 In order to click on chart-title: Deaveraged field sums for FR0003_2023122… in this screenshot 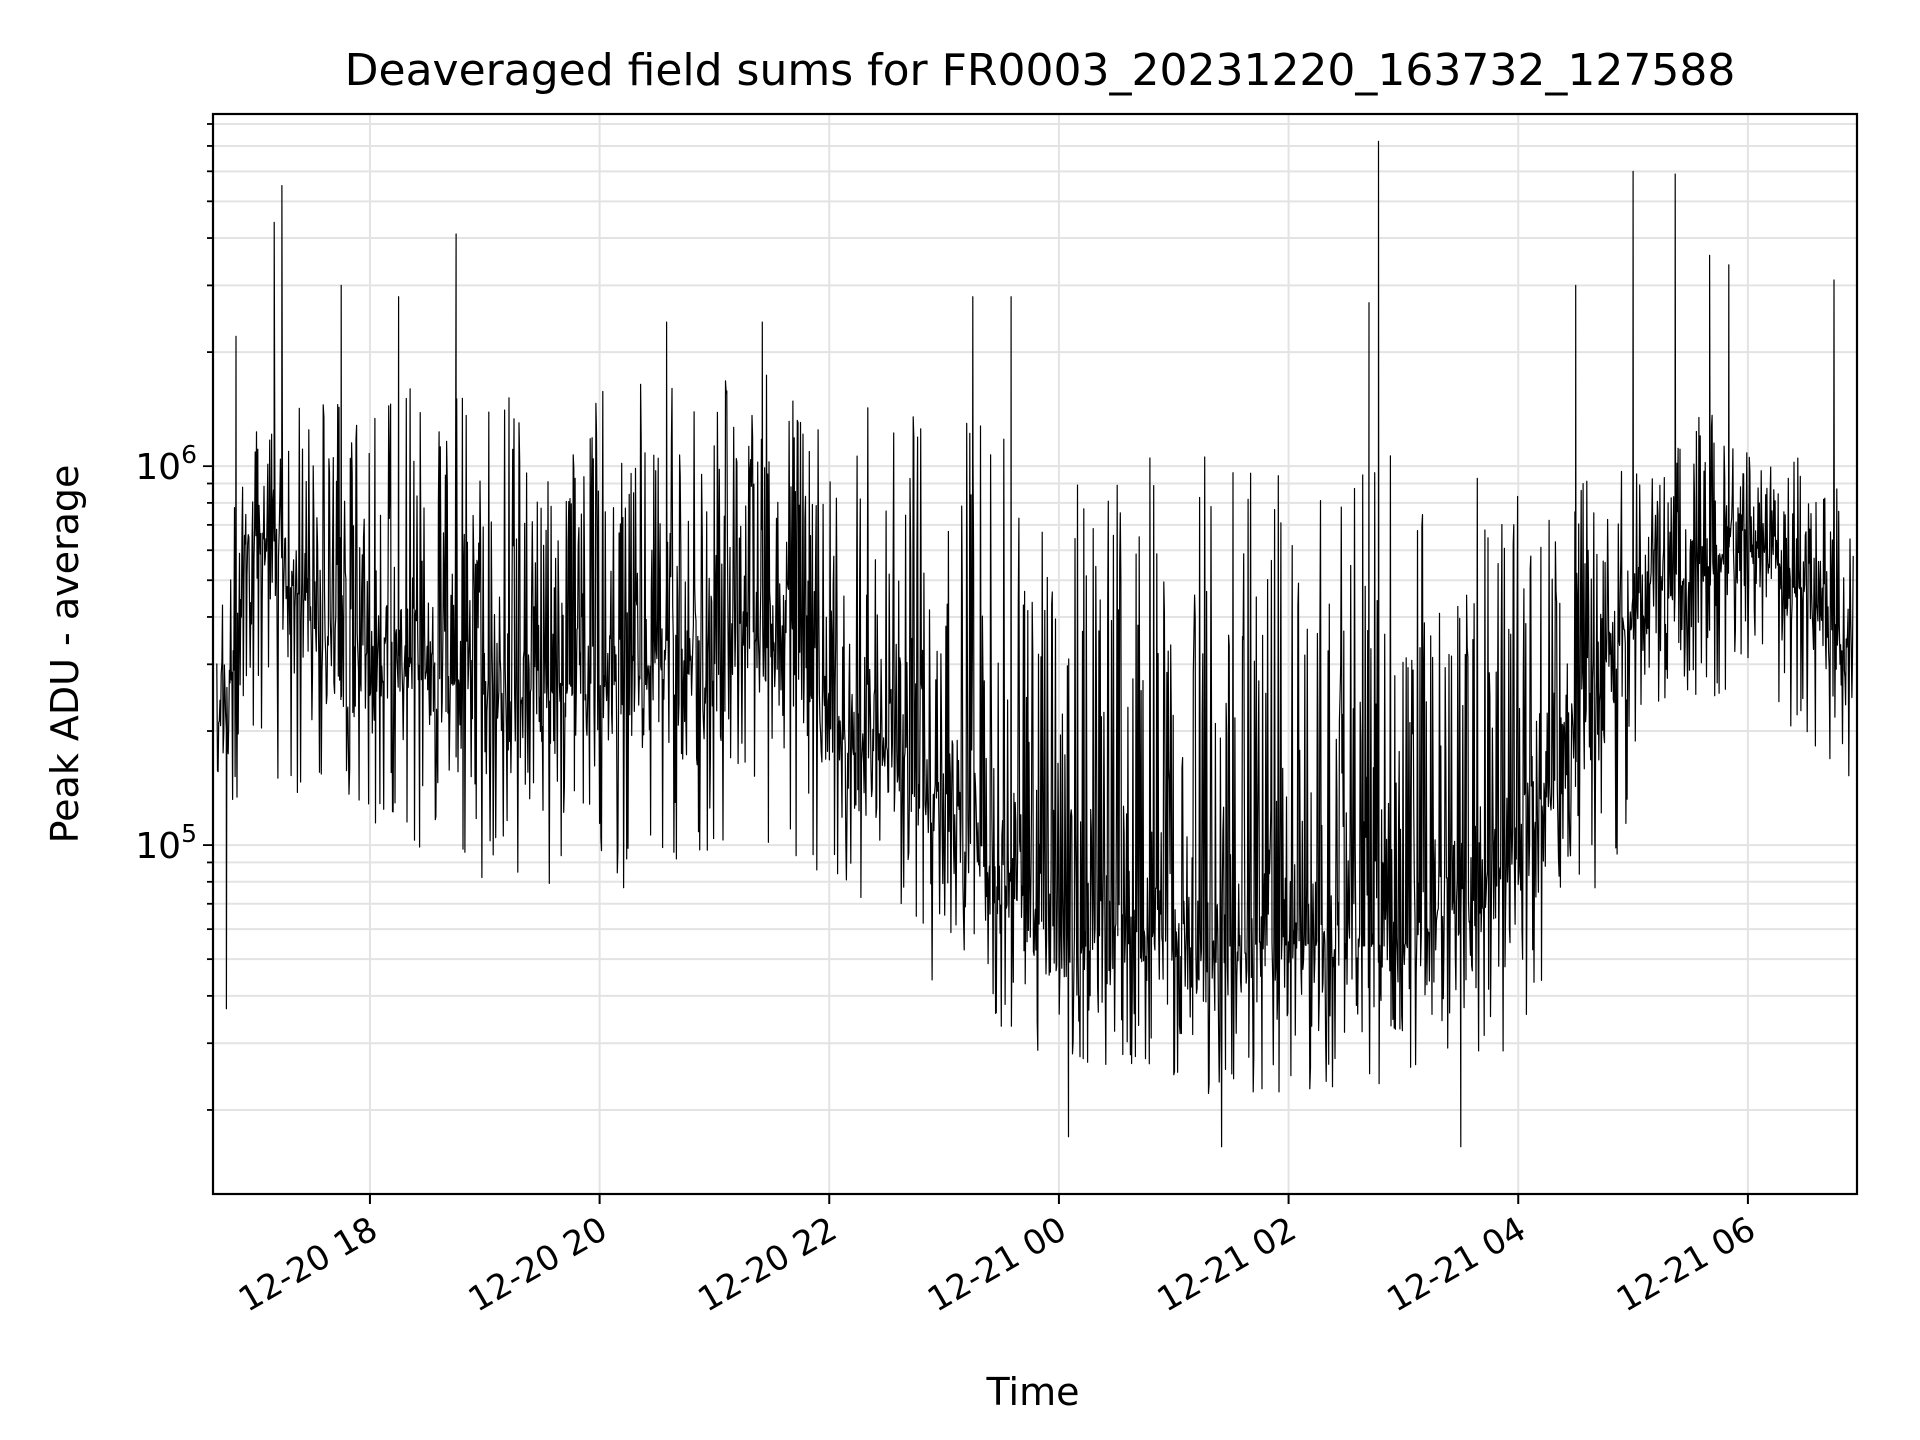, I will do `click(1040, 70)`.